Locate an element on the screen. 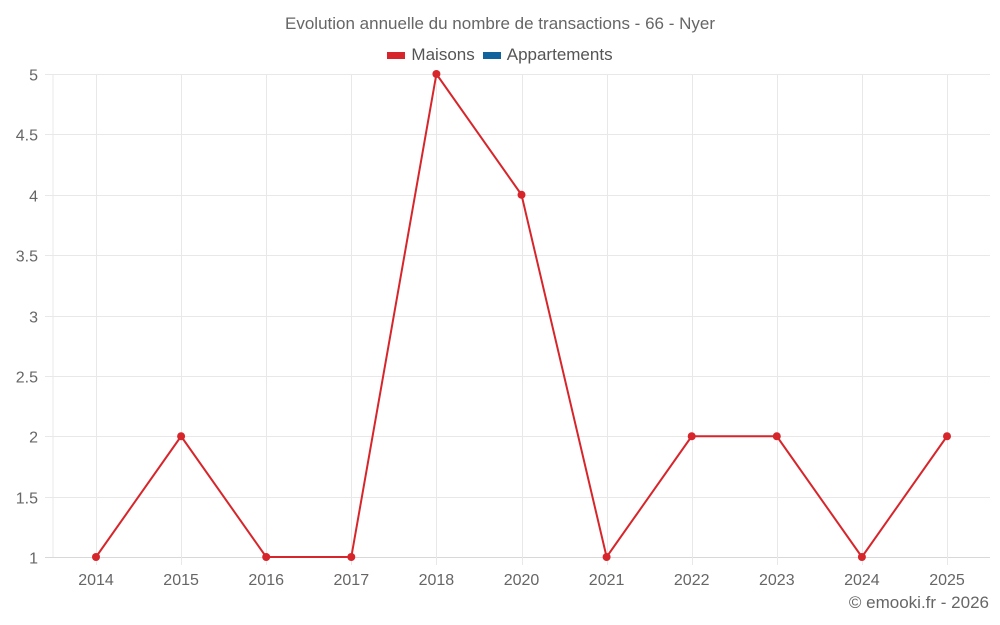 This screenshot has width=1000, height=625. y-tick-label: 4 is located at coordinates (33, 197).